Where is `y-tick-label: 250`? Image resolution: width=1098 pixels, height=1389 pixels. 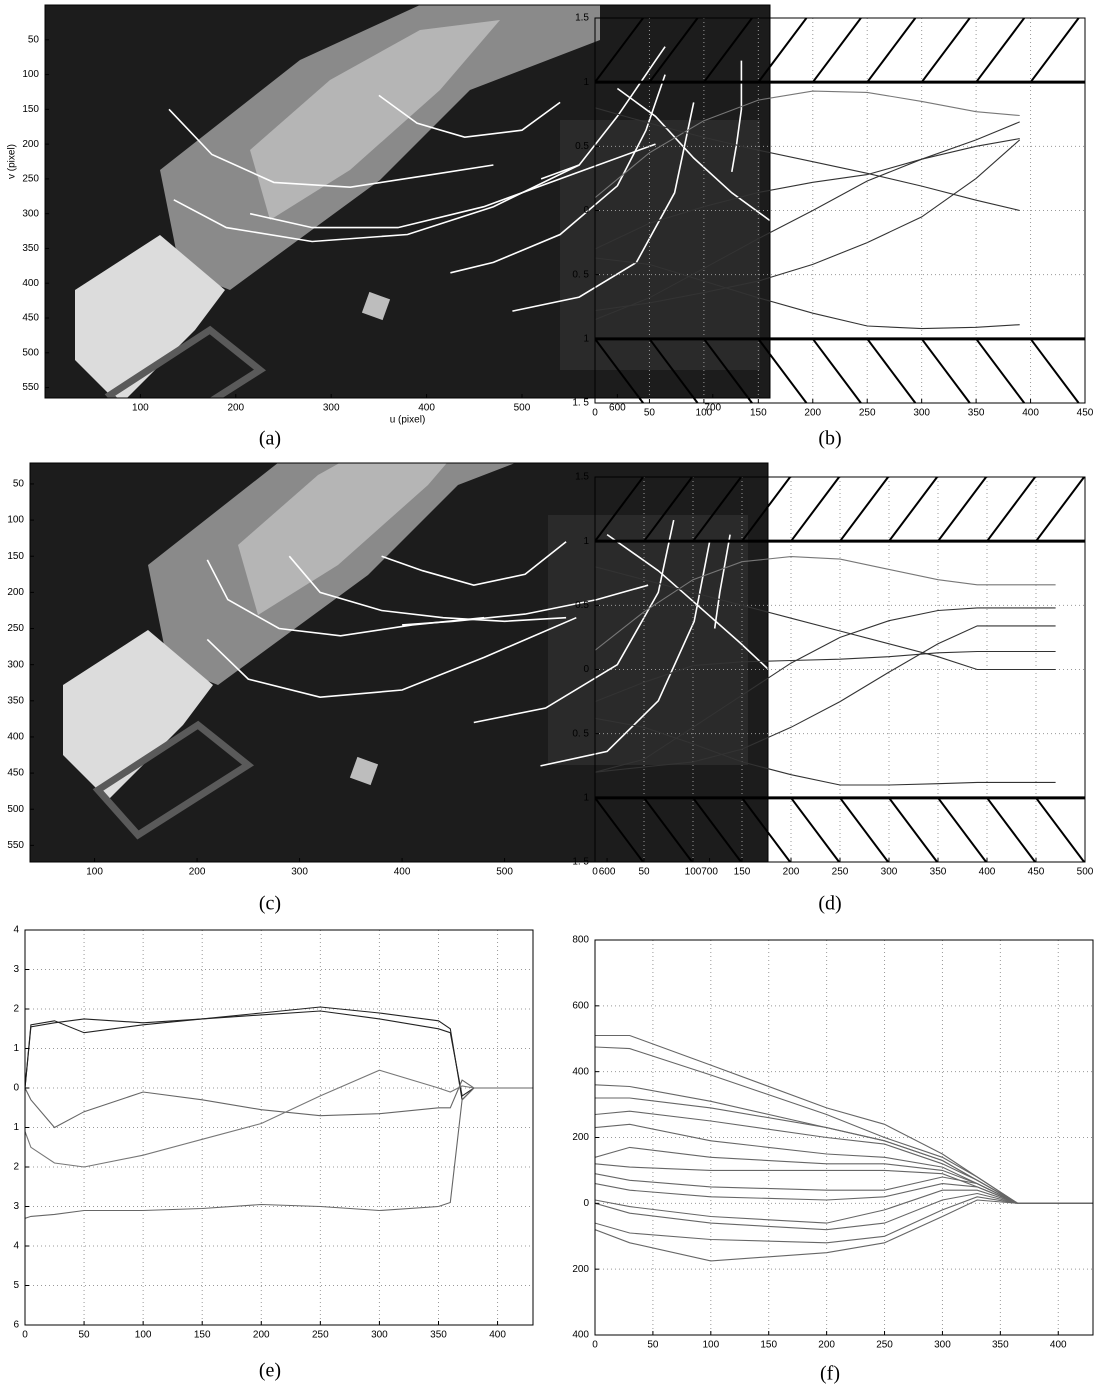 y-tick-label: 250 is located at coordinates (15, 628).